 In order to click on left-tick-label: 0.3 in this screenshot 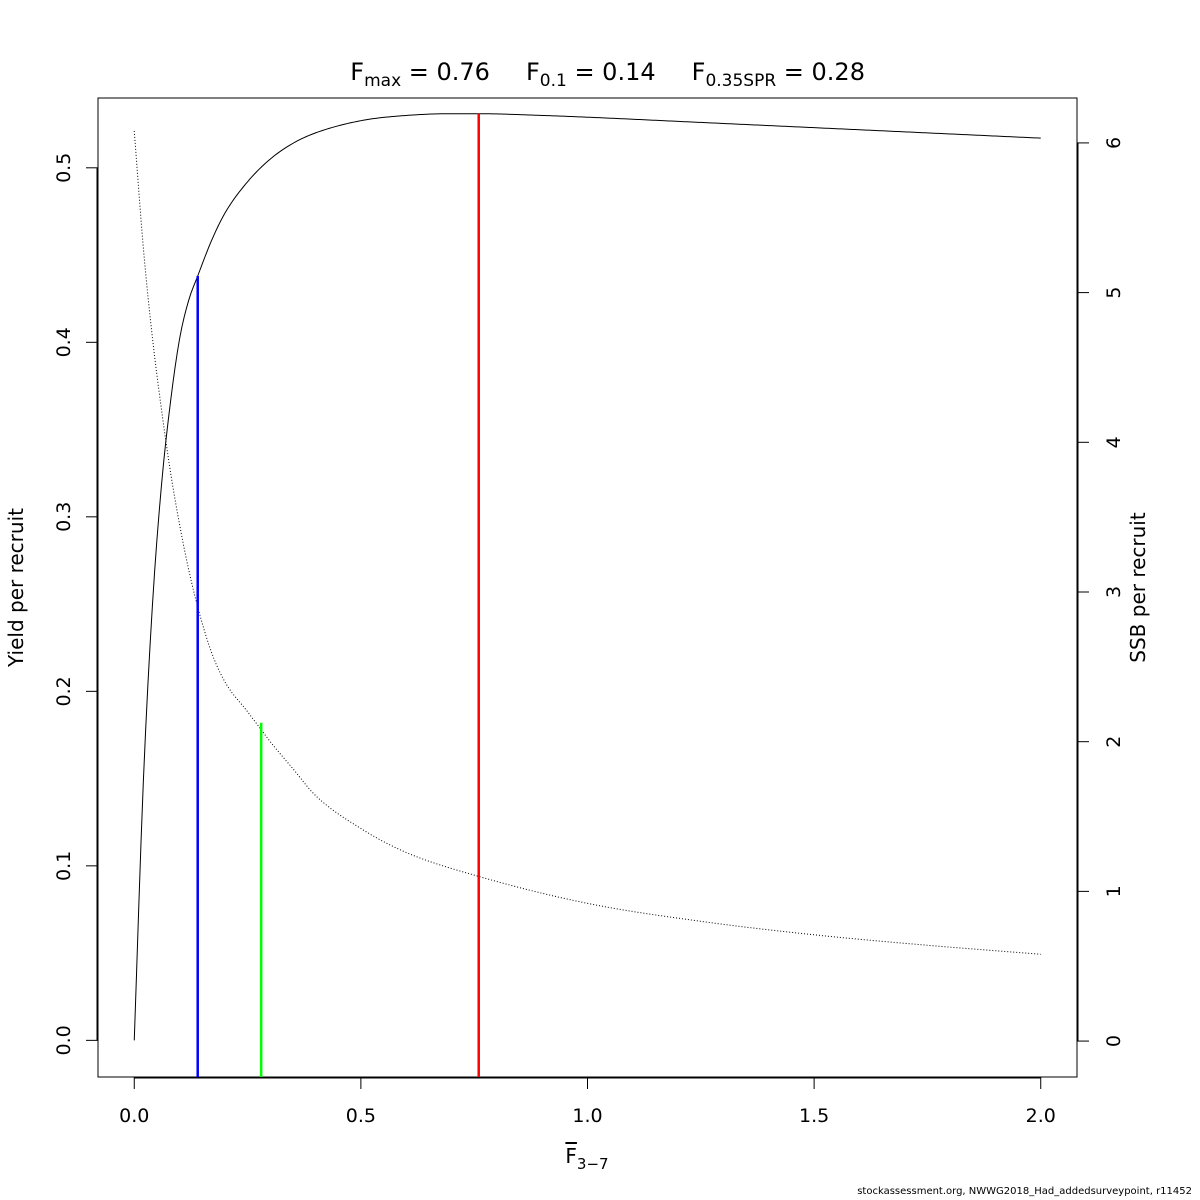, I will do `click(64, 517)`.